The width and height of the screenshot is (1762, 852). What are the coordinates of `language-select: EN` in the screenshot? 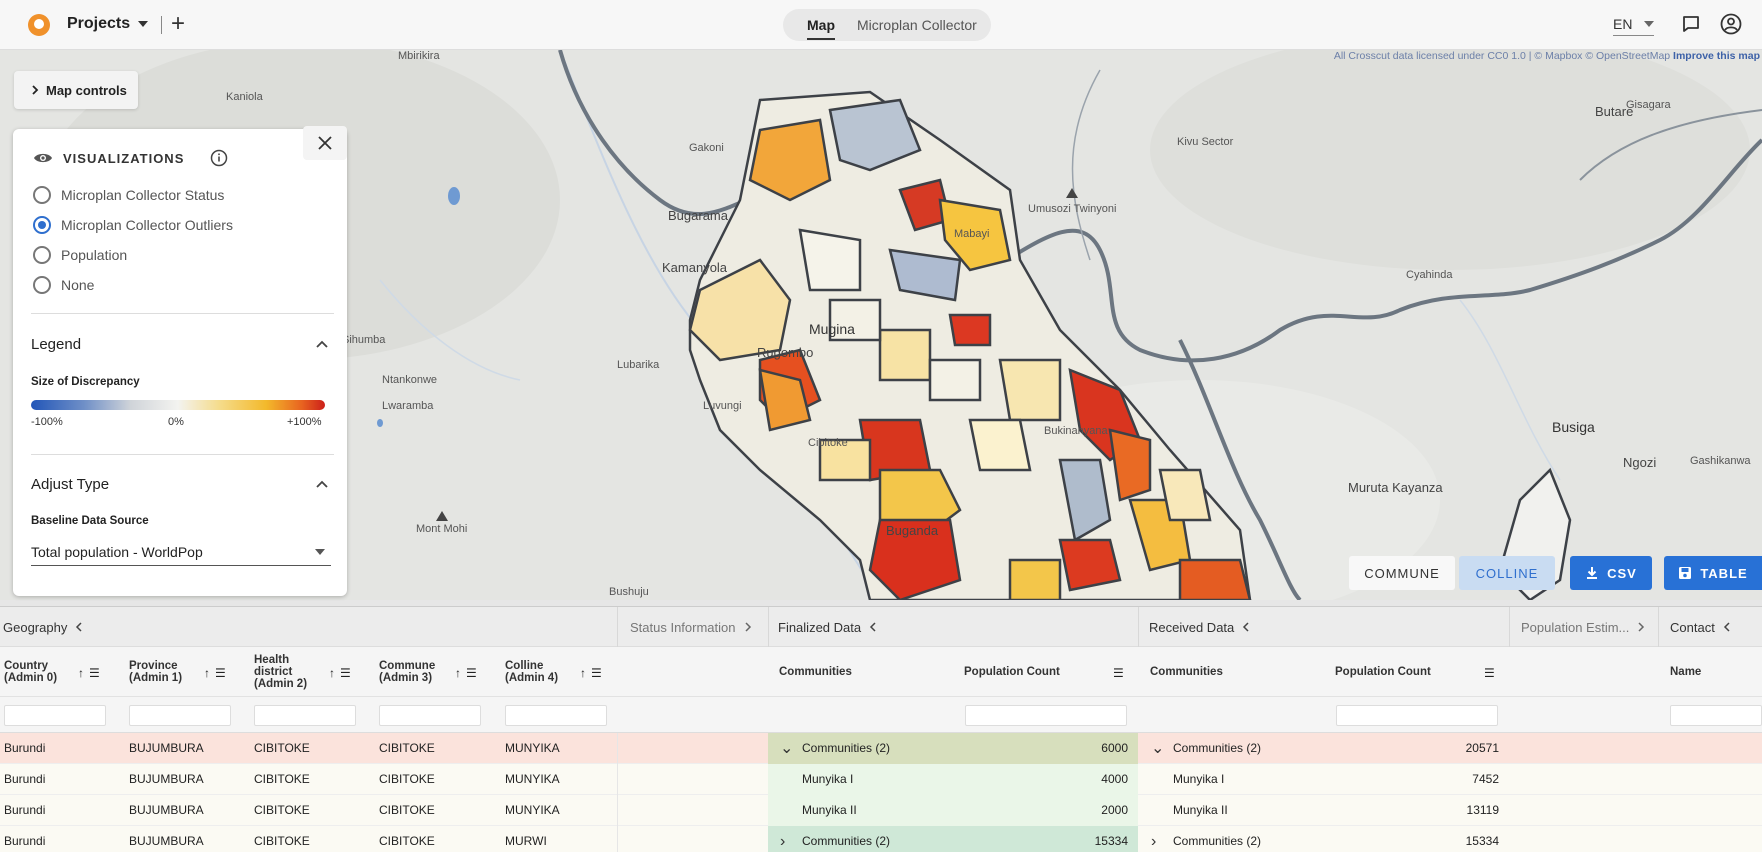 It's located at (1634, 26).